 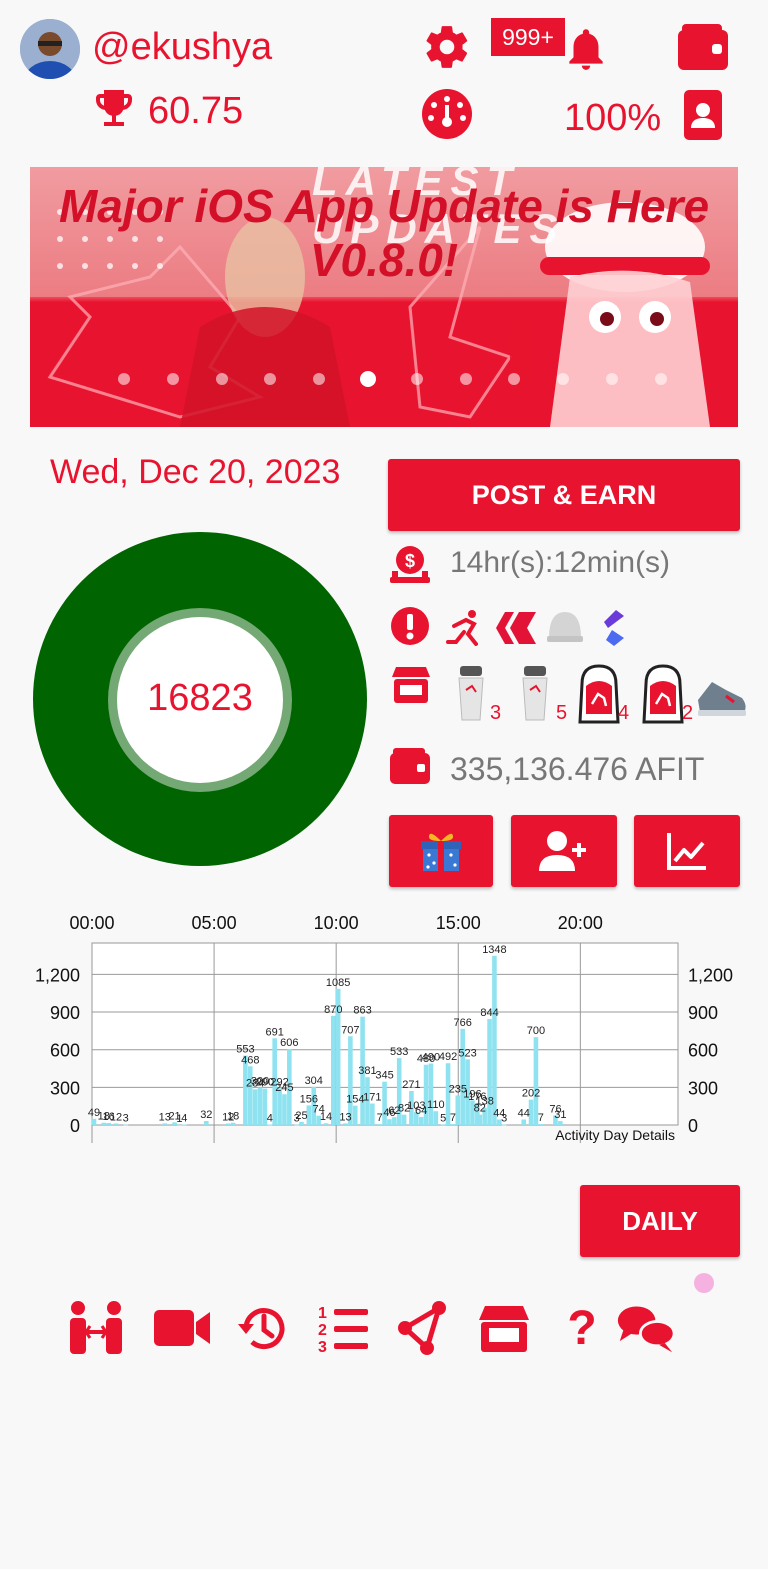 What do you see at coordinates (260, 1081) in the screenshot?
I see `chart-bar-label: 300` at bounding box center [260, 1081].